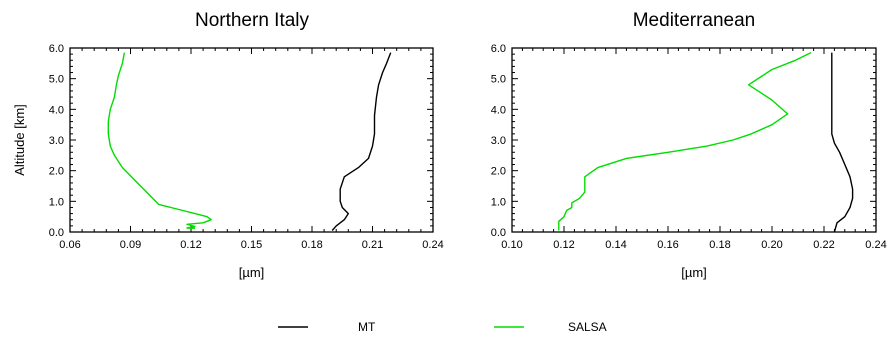  Describe the element at coordinates (823, 245) in the screenshot. I see `x-tick-label: 0.22` at that location.